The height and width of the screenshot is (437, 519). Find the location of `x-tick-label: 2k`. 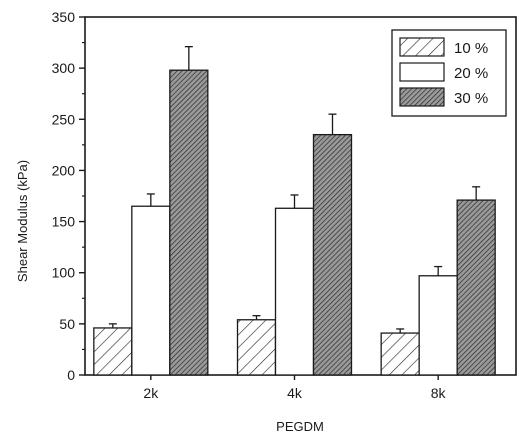

x-tick-label: 2k is located at coordinates (151, 393).